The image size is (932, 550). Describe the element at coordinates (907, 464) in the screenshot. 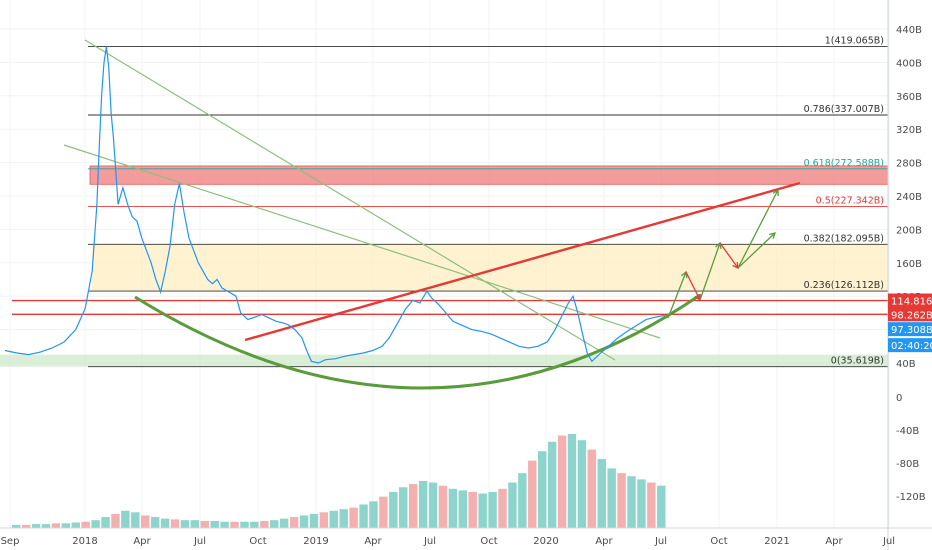

I see `volume-tick-label: -80B` at that location.